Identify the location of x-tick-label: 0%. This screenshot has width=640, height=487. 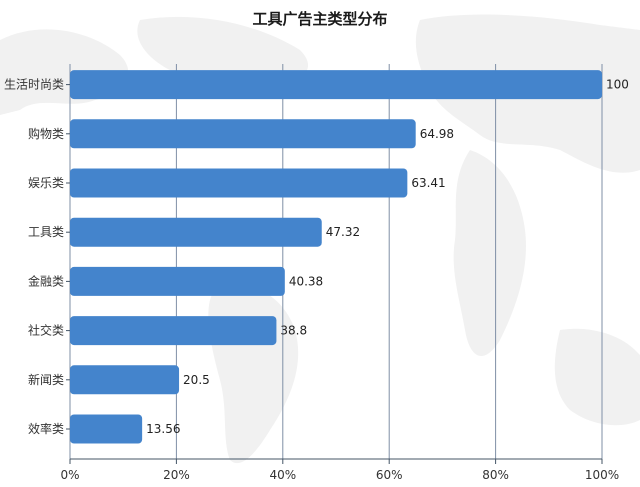
(69, 475).